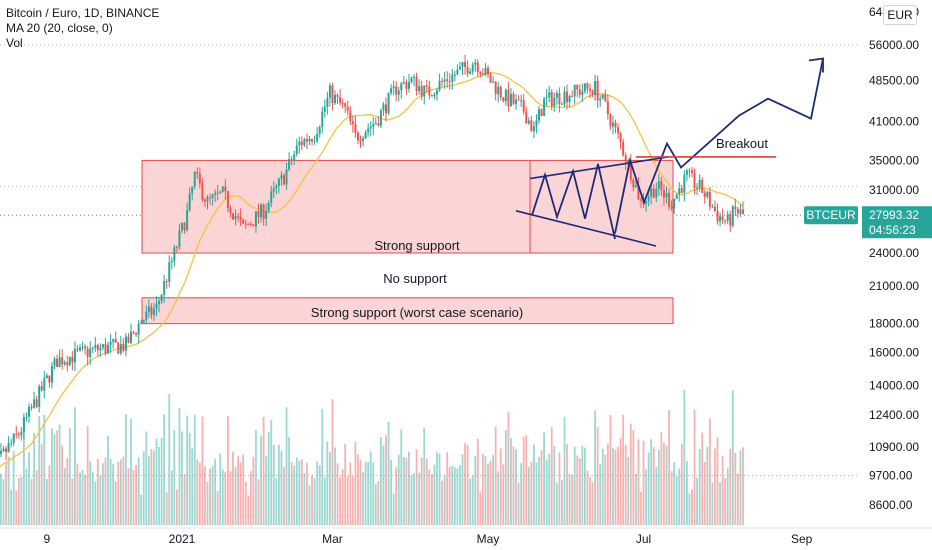 The height and width of the screenshot is (550, 932). Describe the element at coordinates (900, 15) in the screenshot. I see `currency-button: EUR` at that location.